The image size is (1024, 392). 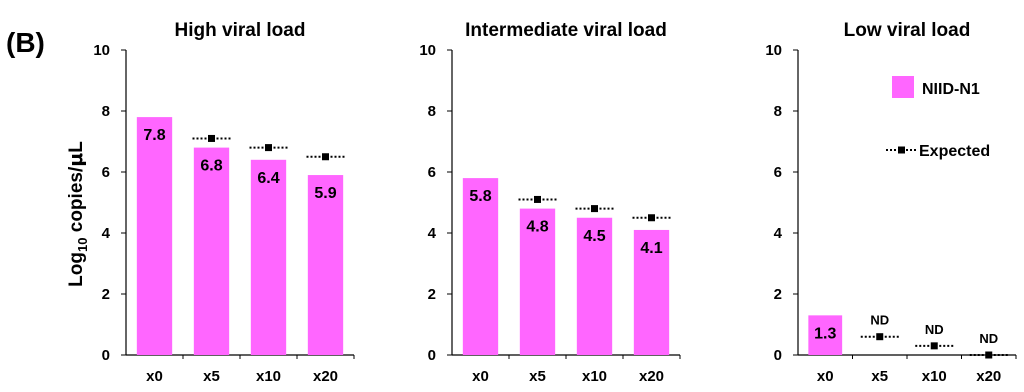 I want to click on y-label-prefix: Log, so click(x=76, y=269).